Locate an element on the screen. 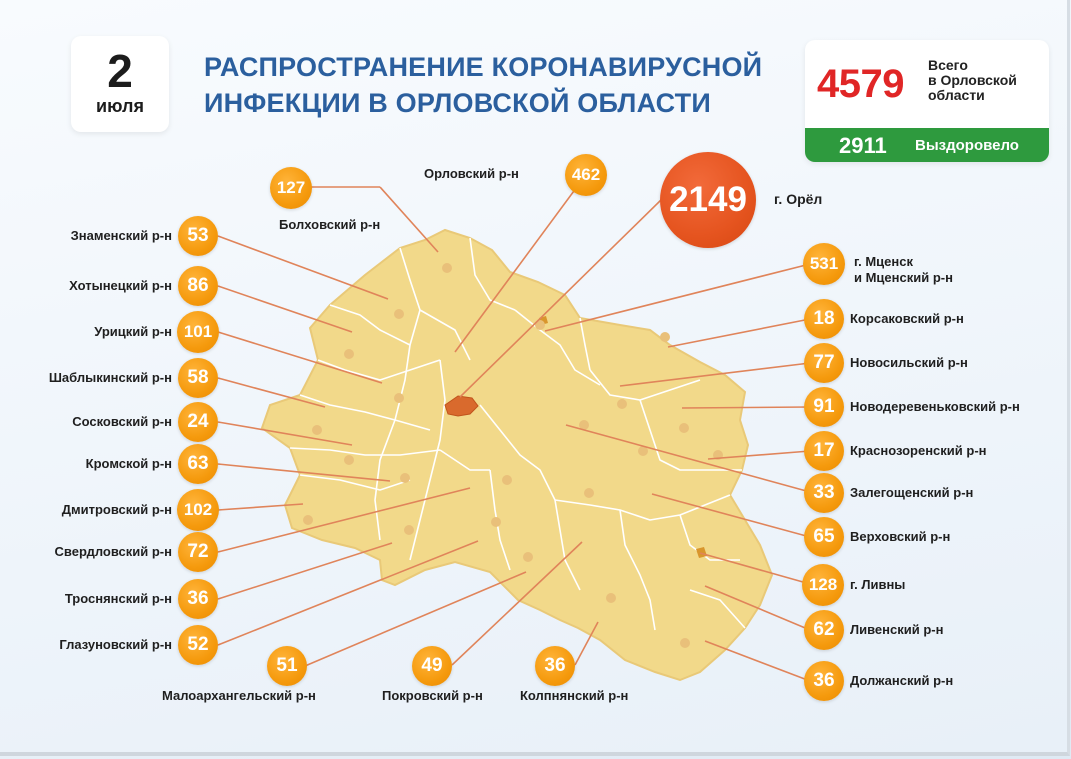 The height and width of the screenshot is (759, 1071). label-sverdlovsky: Свердловский р-н is located at coordinates (113, 551).